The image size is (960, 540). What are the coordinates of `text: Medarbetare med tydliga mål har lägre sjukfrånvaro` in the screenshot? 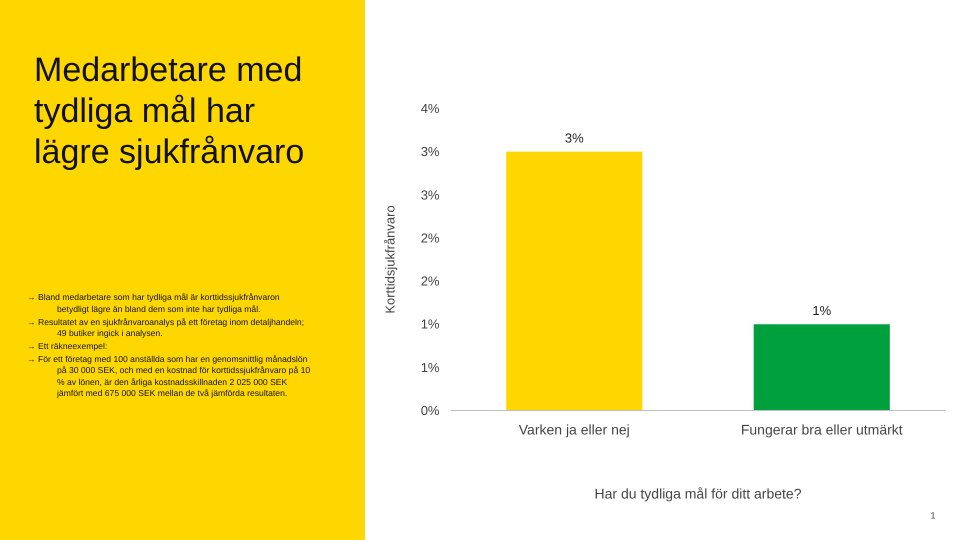 It's located at (170, 111).